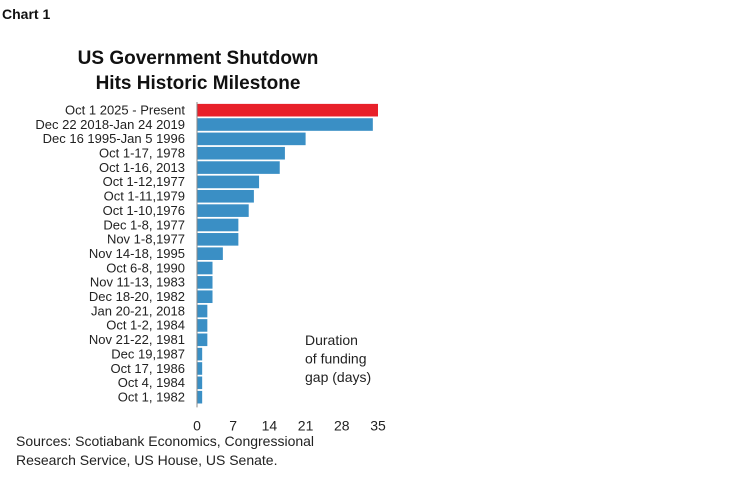  What do you see at coordinates (338, 377) in the screenshot?
I see `annotation-line-3: gap (days)` at bounding box center [338, 377].